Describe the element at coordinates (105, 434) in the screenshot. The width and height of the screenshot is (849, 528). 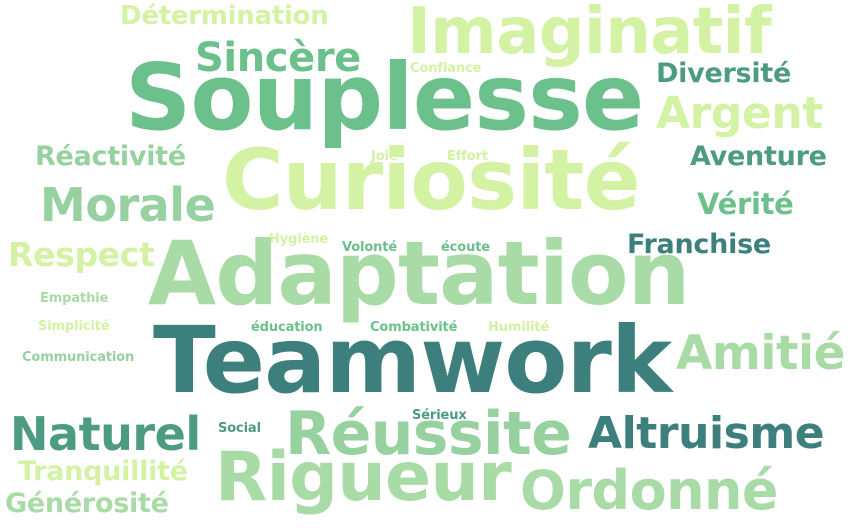
I see `word-naturel: Naturel` at that location.